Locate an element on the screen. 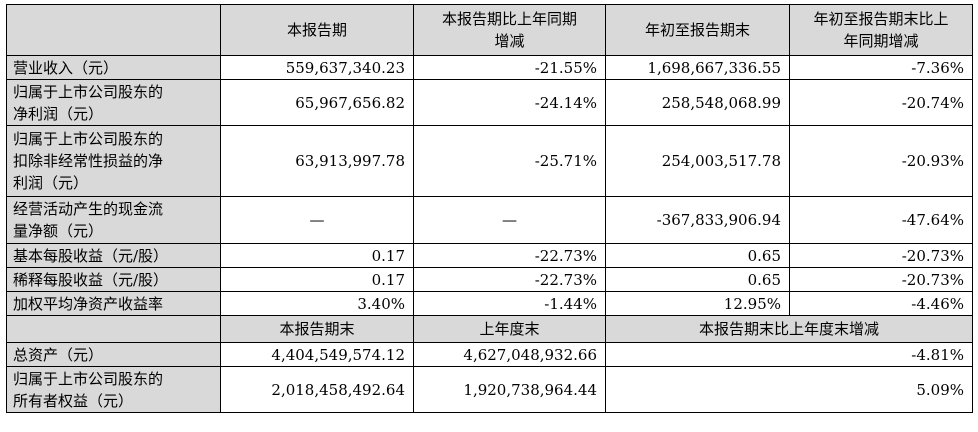 The image size is (978, 432). row-label: 归属于上市公司股东的 净利润（元） is located at coordinates (113, 102).